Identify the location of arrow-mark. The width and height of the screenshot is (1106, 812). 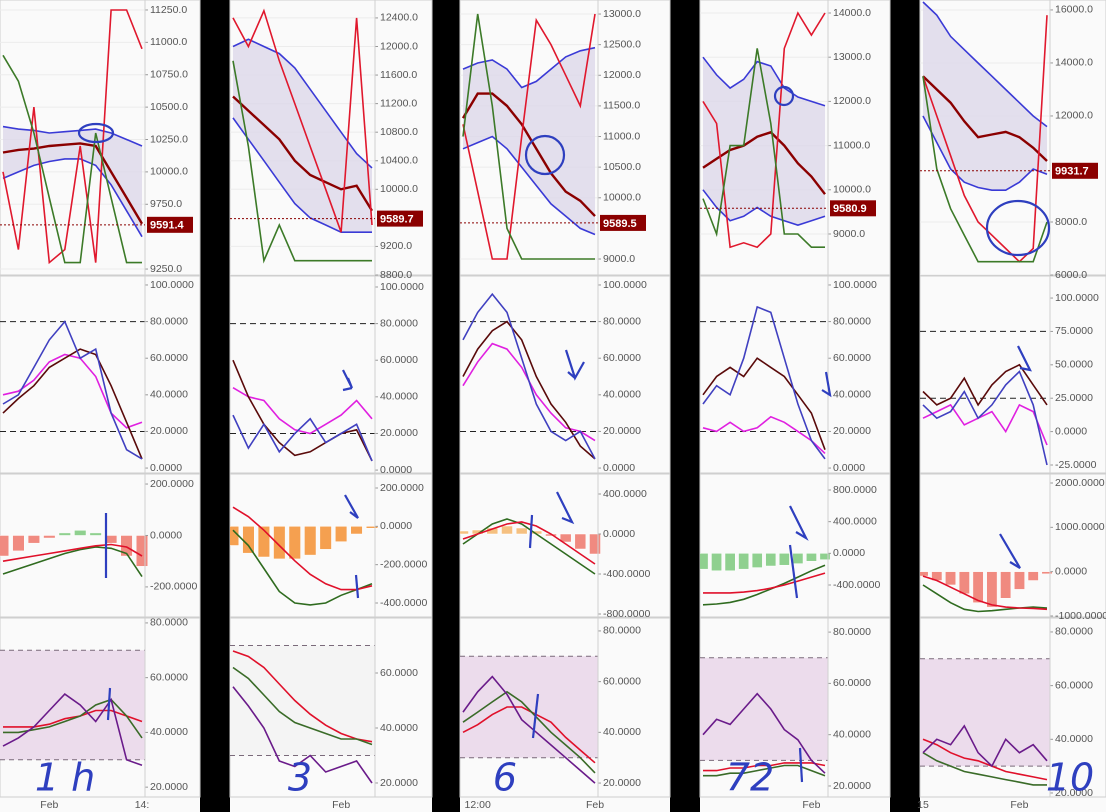
(799, 523).